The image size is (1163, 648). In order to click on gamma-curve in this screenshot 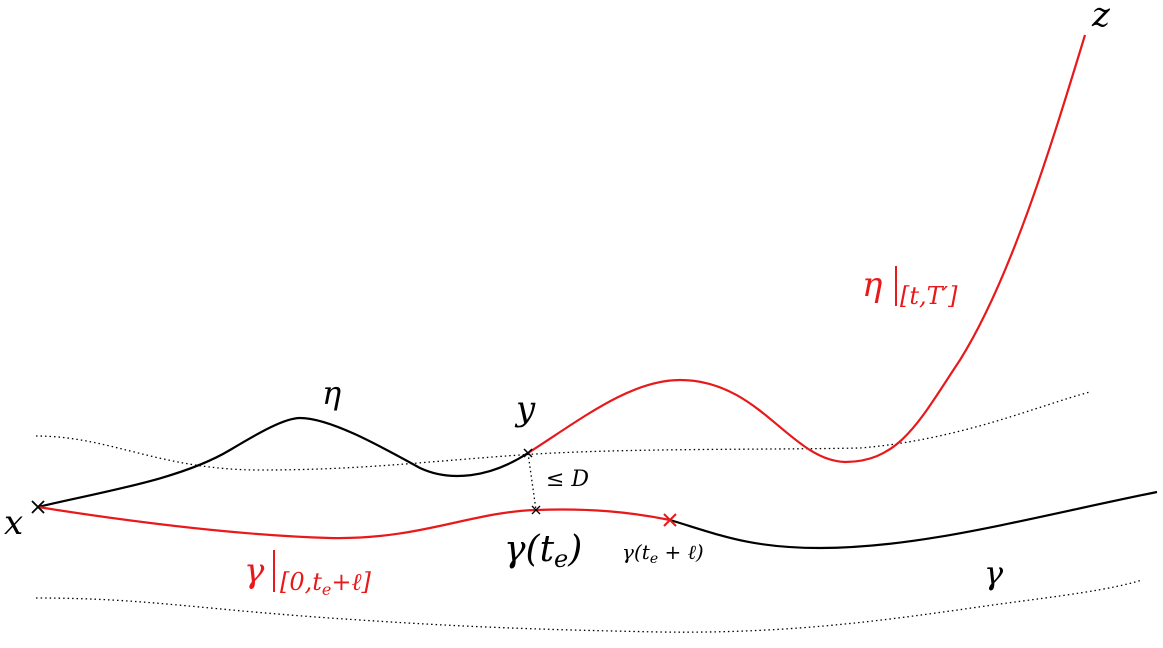, I will do `click(913, 520)`.